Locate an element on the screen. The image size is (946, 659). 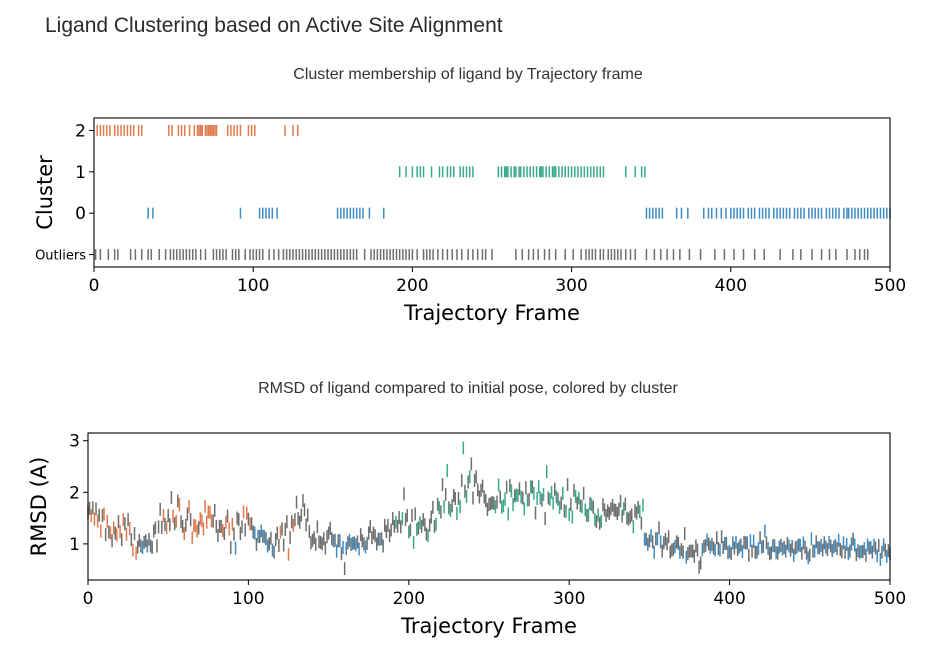
cluster-chart-xtick-label: 0 is located at coordinates (94, 286).